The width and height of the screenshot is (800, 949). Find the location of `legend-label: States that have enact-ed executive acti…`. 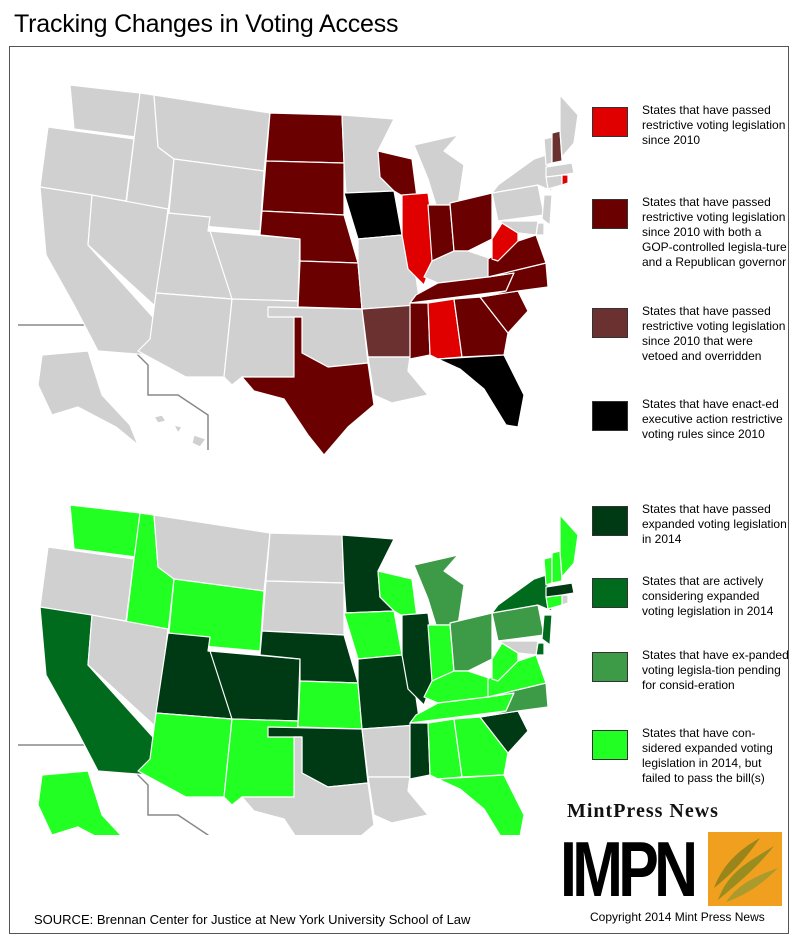

legend-label: States that have enact-ed executive acti… is located at coordinates (712, 419).